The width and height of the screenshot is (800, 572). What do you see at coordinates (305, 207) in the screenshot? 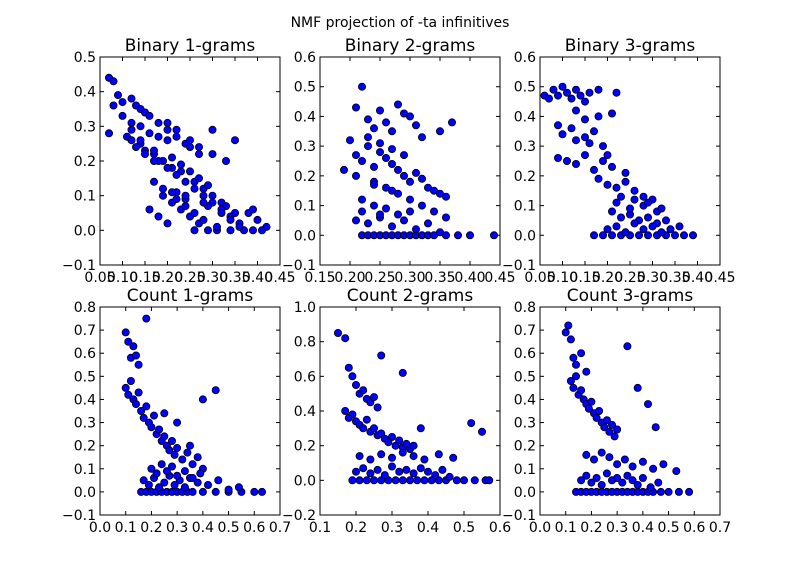
I see `y-tick-label: 0.1` at bounding box center [305, 207].